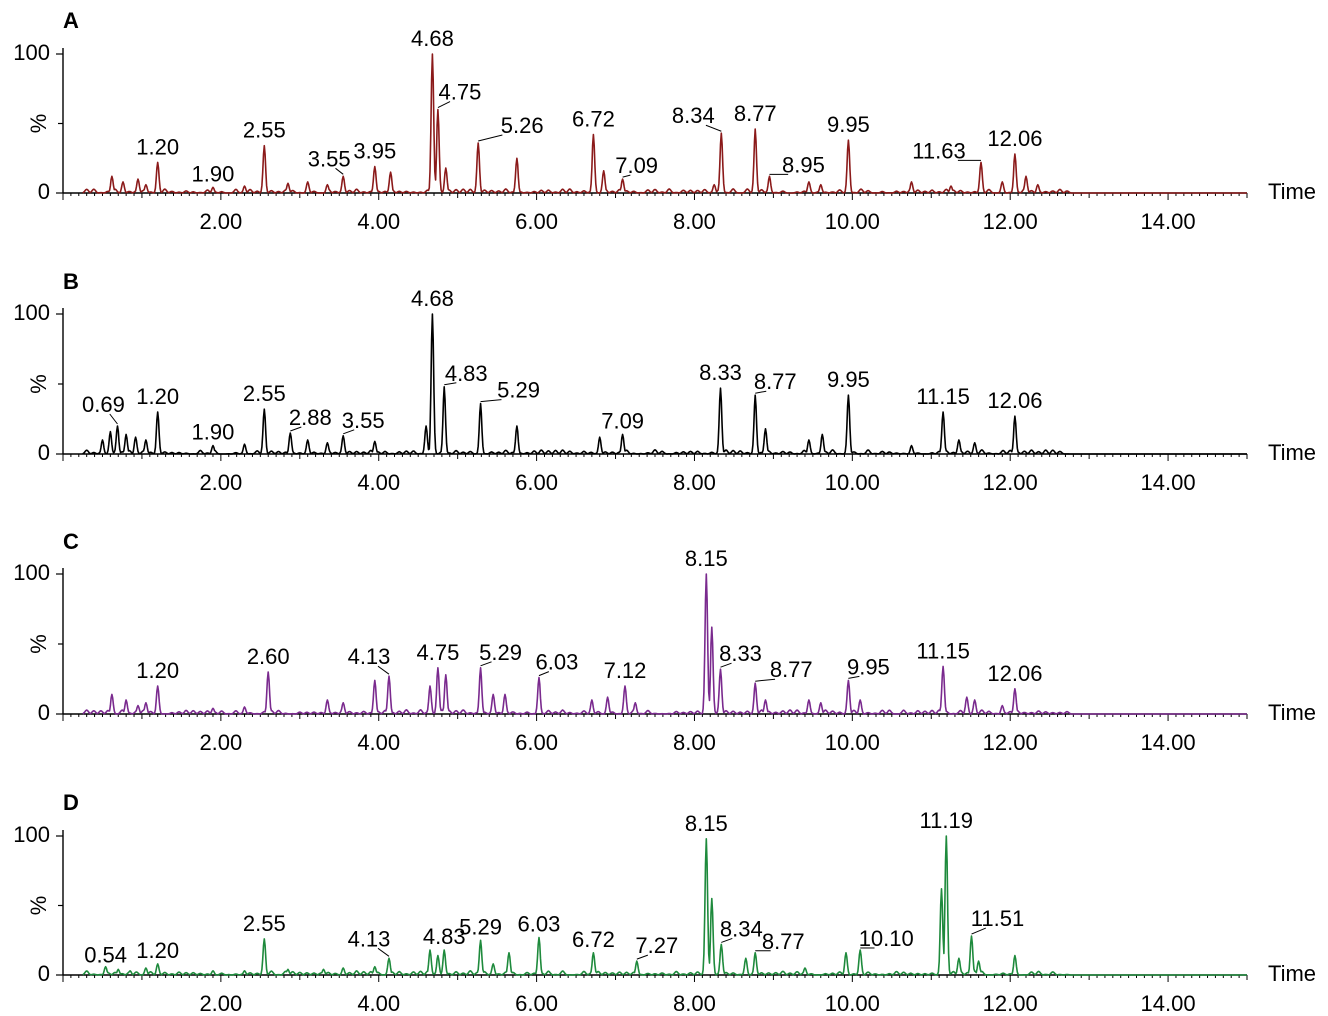 This screenshot has height=1016, width=1328. Describe the element at coordinates (741, 928) in the screenshot. I see `peak-label: 8.34` at that location.